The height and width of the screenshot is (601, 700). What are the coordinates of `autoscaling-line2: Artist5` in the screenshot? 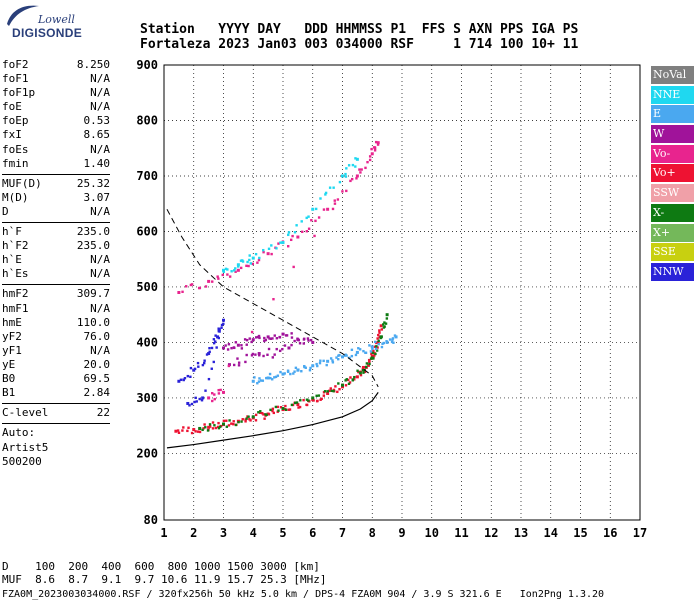 It's located at (25, 447).